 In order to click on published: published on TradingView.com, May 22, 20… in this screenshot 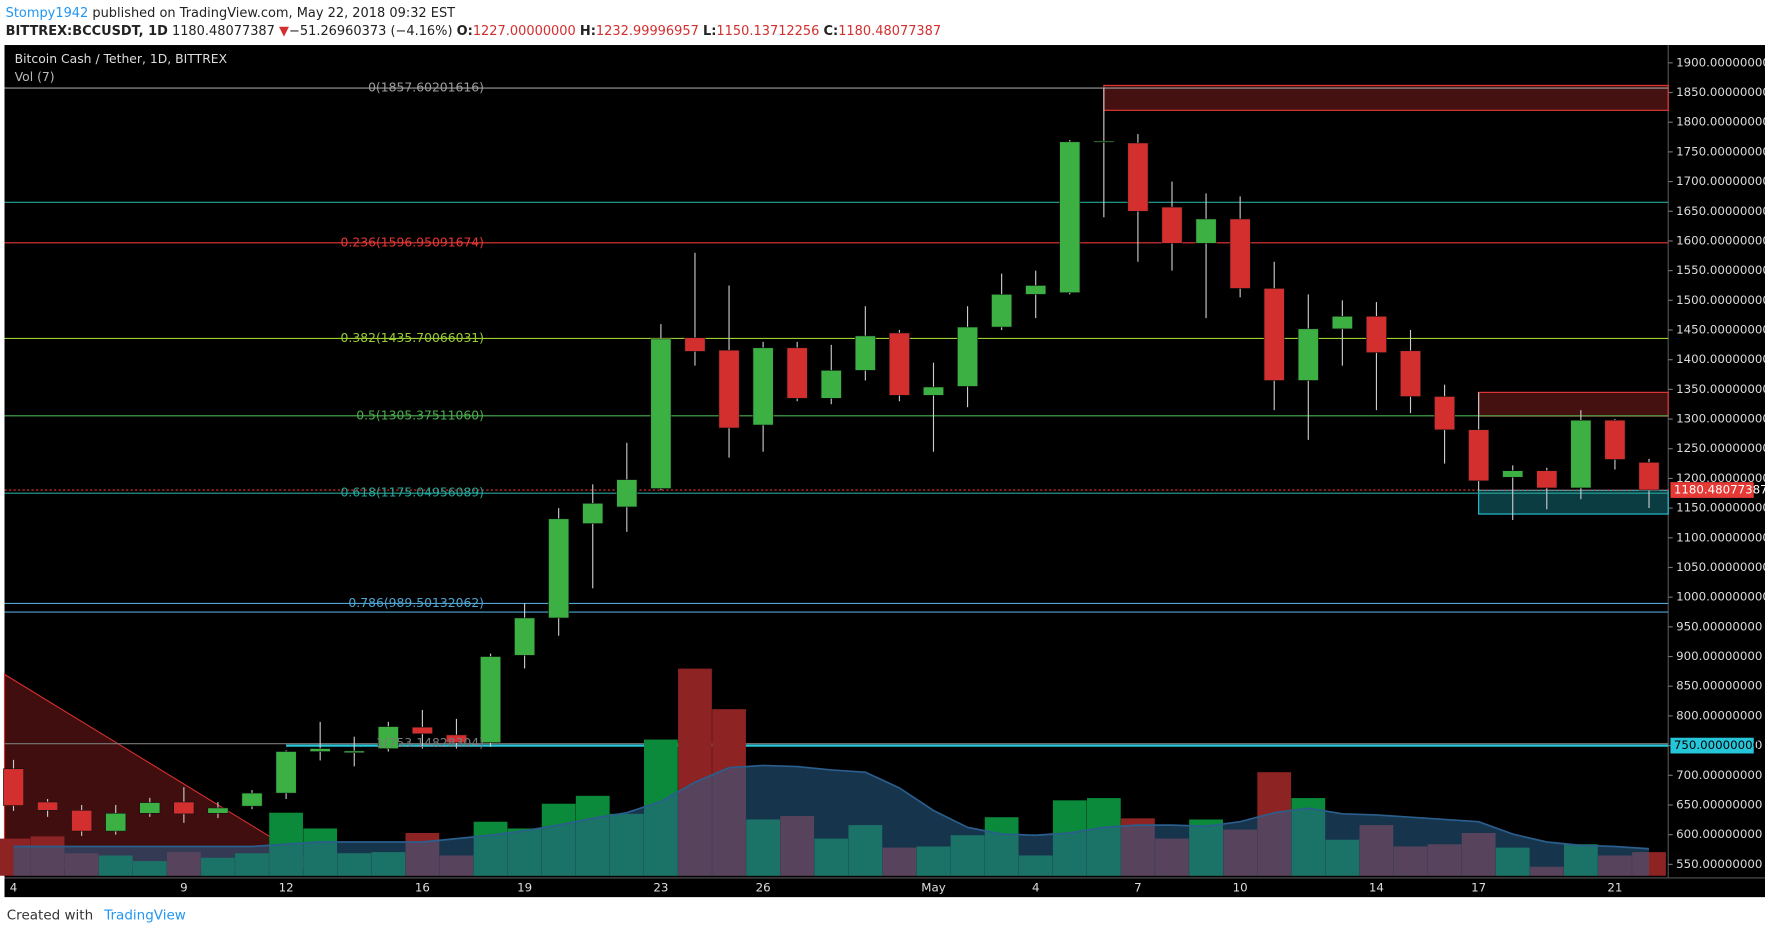, I will do `click(272, 12)`.